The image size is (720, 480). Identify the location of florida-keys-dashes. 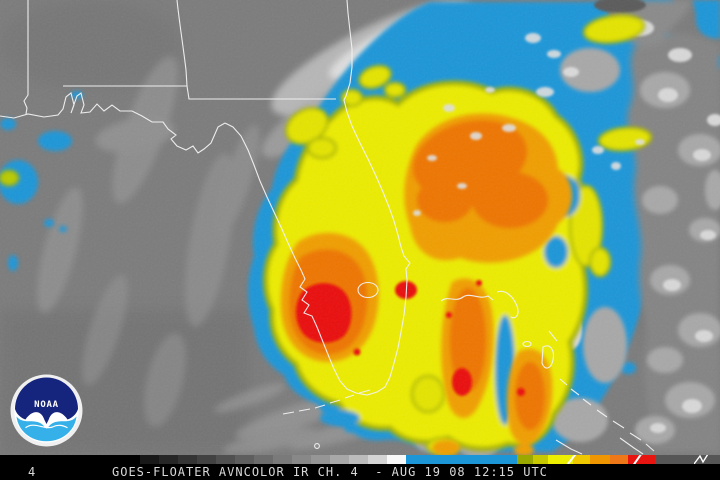
(326, 402).